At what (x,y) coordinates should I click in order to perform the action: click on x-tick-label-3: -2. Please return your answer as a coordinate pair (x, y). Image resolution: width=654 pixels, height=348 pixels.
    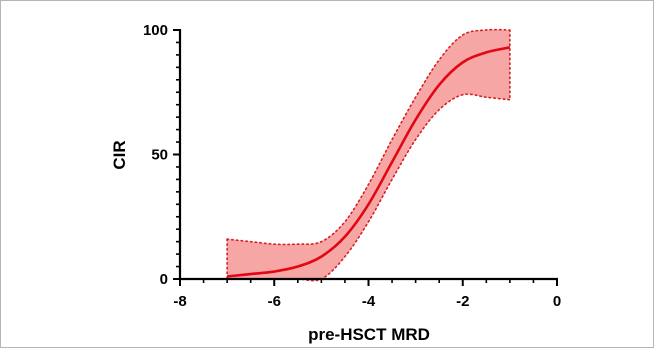
    Looking at the image, I should click on (462, 301).